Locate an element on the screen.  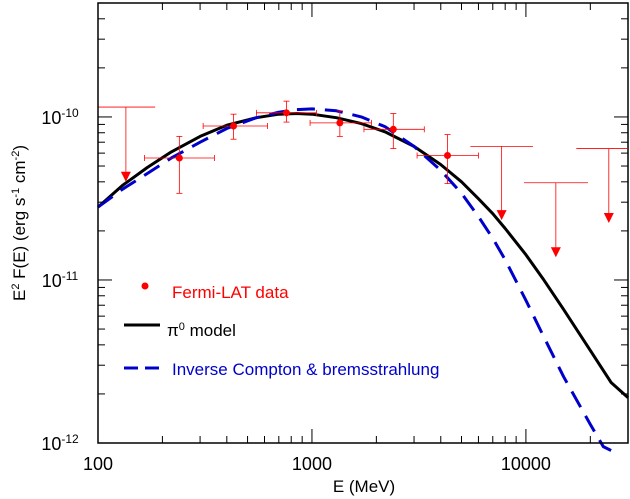
x-tick-label: 100 is located at coordinates (98, 464).